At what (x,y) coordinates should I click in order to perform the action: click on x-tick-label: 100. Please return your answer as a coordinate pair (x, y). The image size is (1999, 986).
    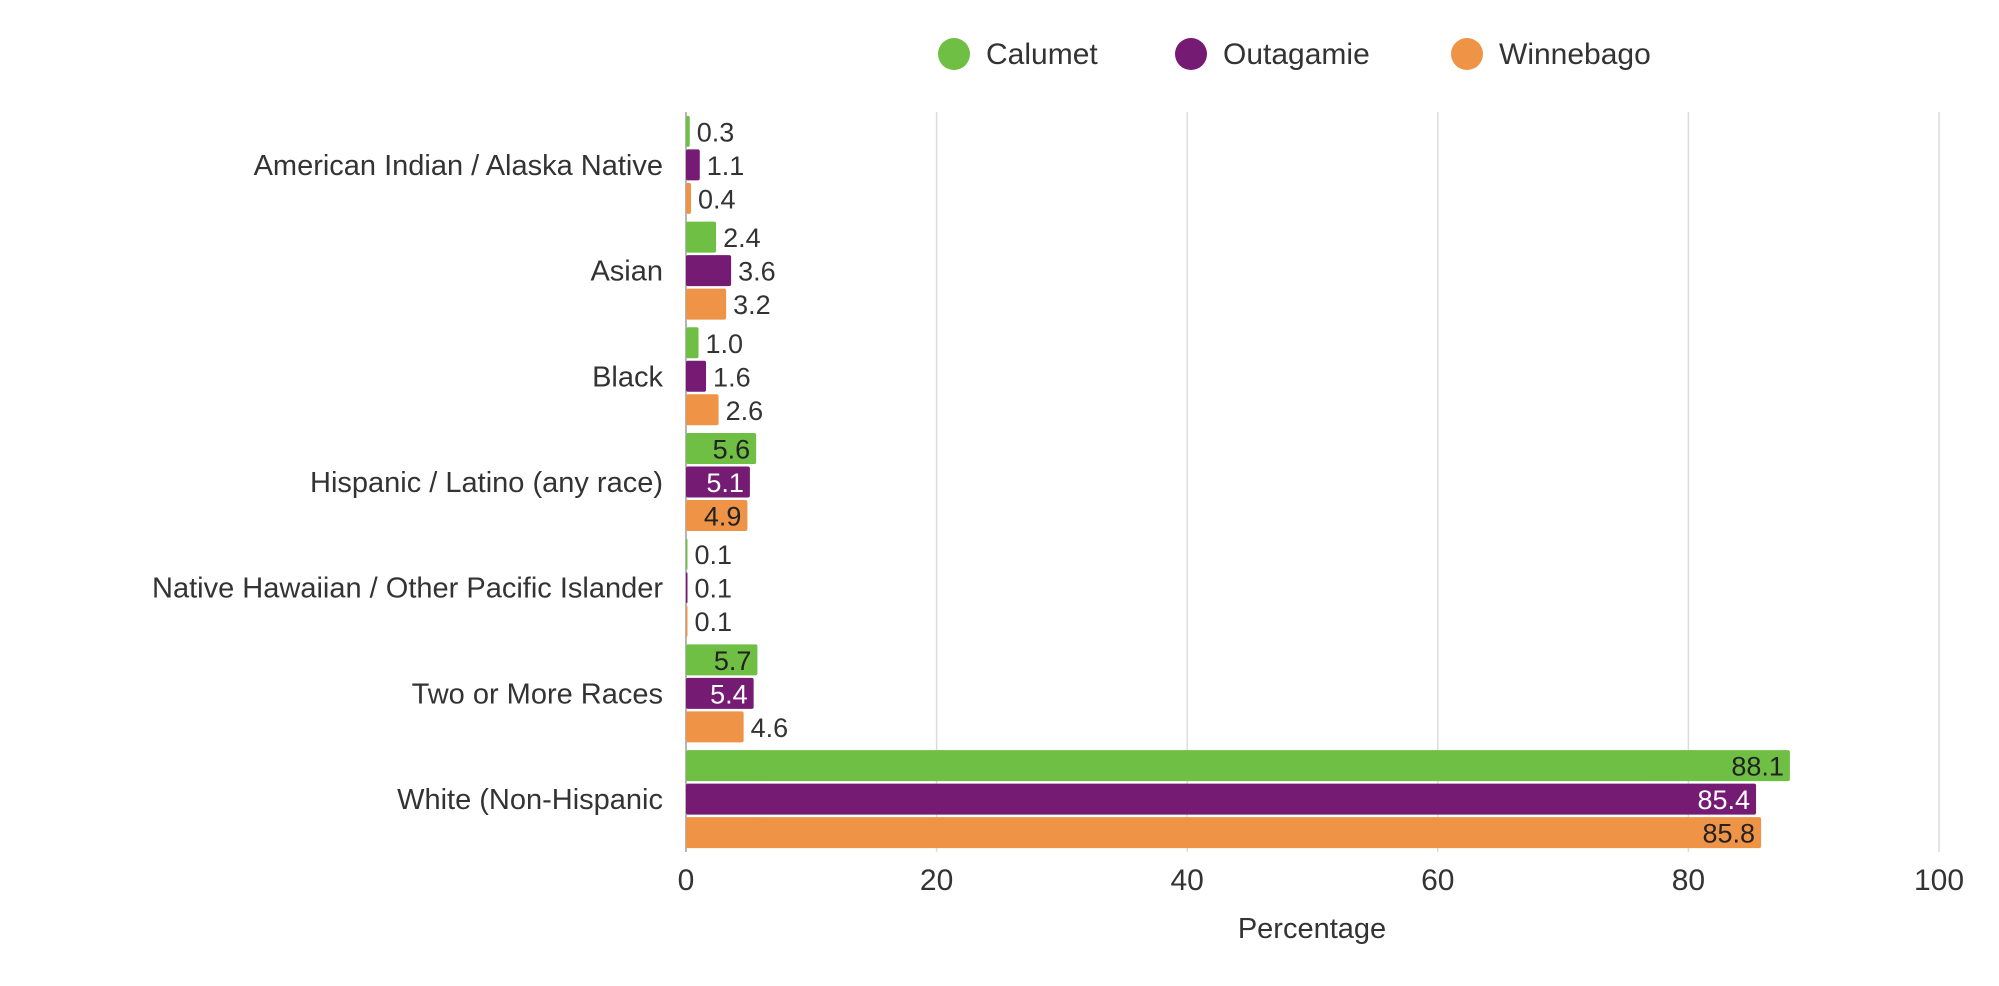
    Looking at the image, I should click on (1939, 880).